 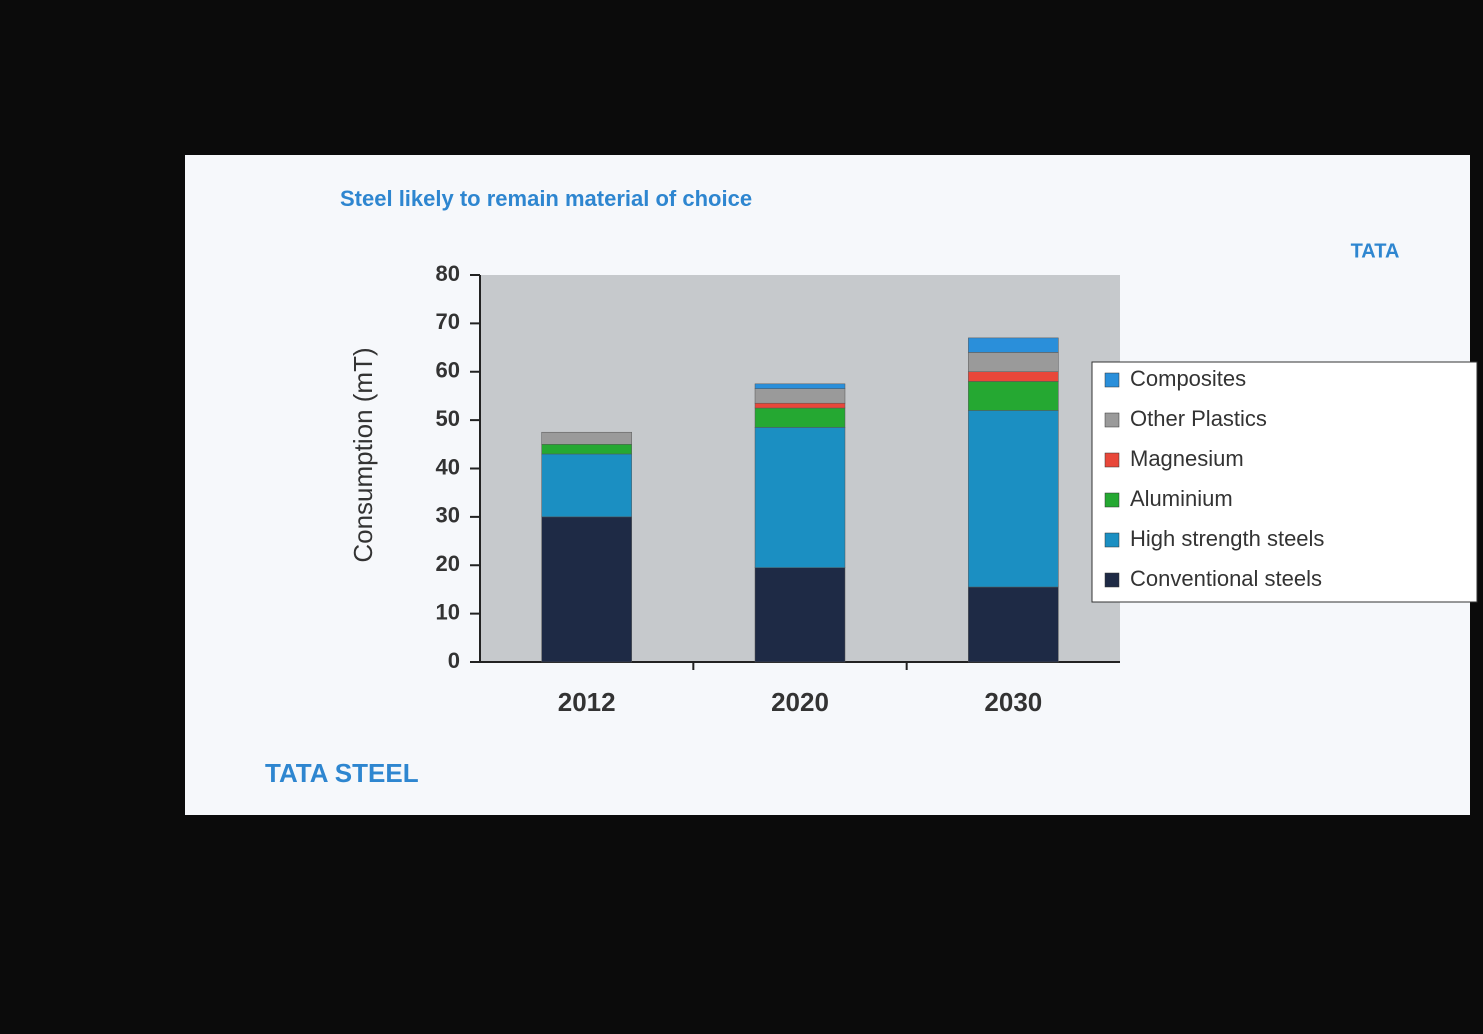 I want to click on y-axis-label: Consumption (mT), so click(x=363, y=454).